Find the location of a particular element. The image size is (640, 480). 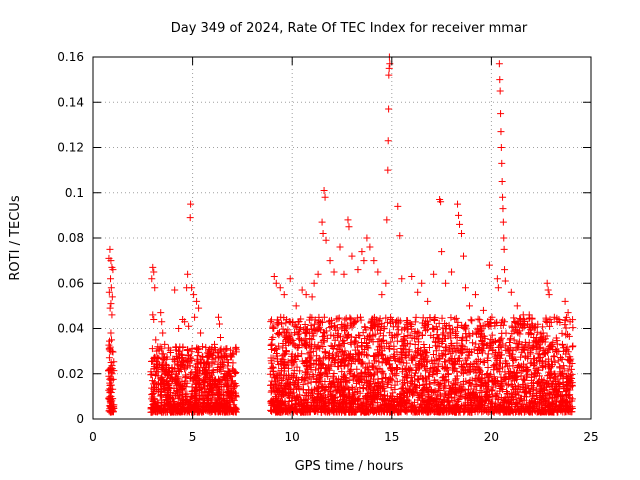

y-tick-label: 0 is located at coordinates (80, 419).